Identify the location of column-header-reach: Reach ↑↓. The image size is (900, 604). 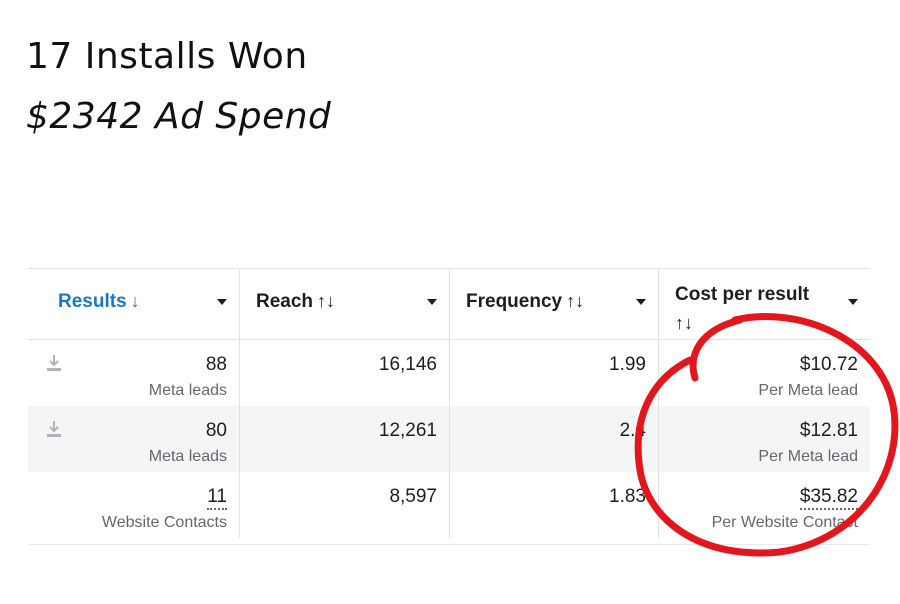
(345, 304).